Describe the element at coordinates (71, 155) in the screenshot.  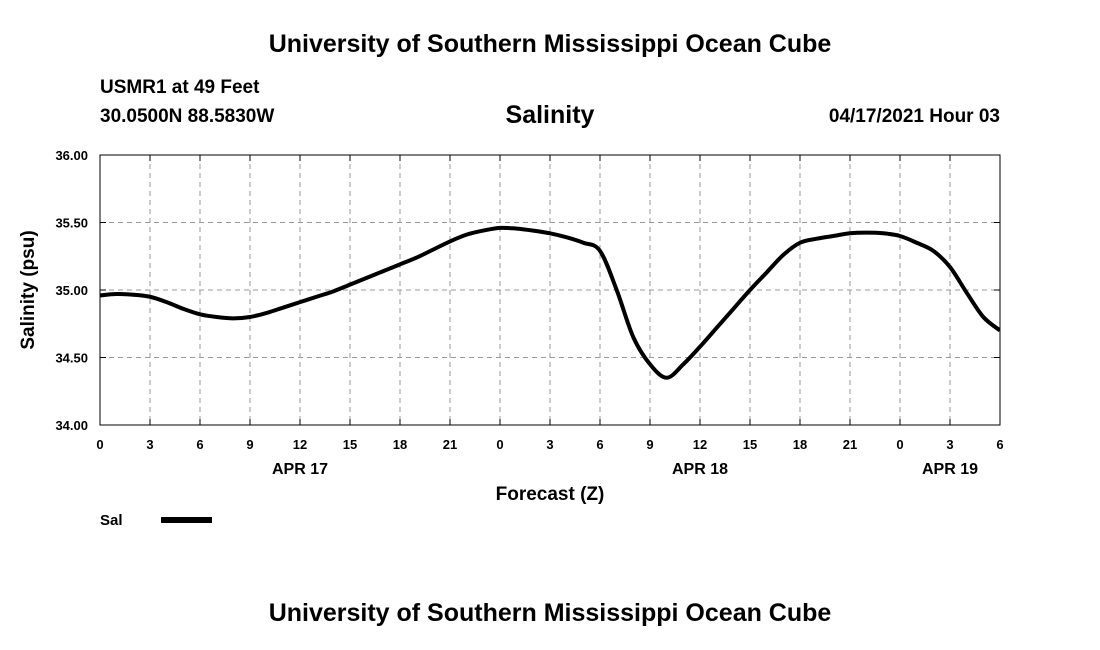
I see `y-tick-label: 36.00` at that location.